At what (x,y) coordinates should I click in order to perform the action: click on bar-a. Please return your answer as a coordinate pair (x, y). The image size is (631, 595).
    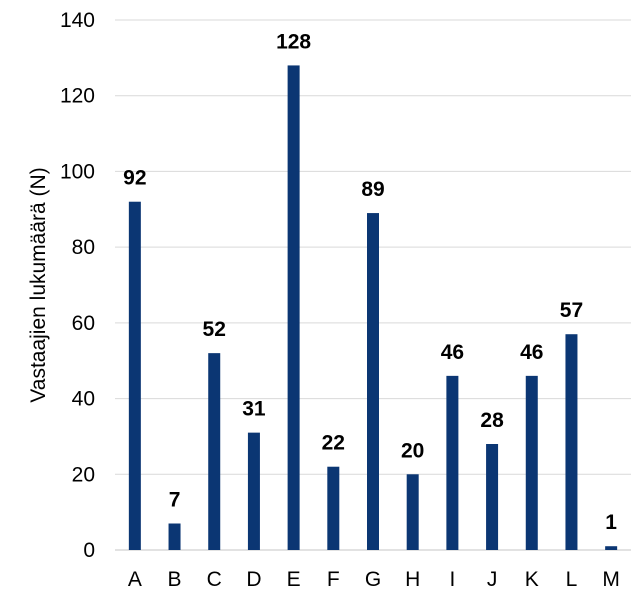
    Looking at the image, I should click on (134, 375).